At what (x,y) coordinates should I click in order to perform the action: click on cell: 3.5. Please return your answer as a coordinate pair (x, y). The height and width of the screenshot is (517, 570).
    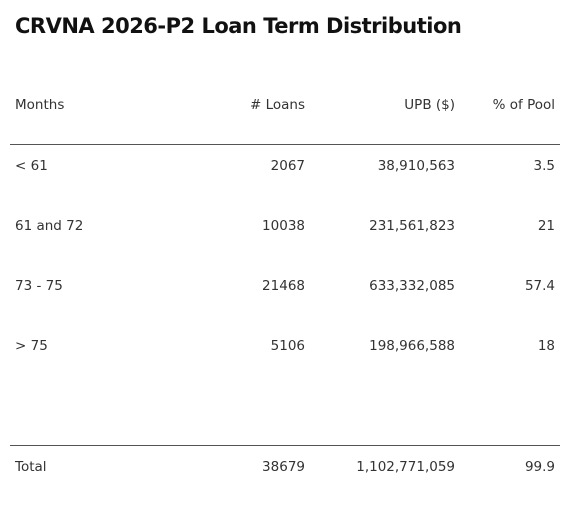
    Looking at the image, I should click on (544, 166).